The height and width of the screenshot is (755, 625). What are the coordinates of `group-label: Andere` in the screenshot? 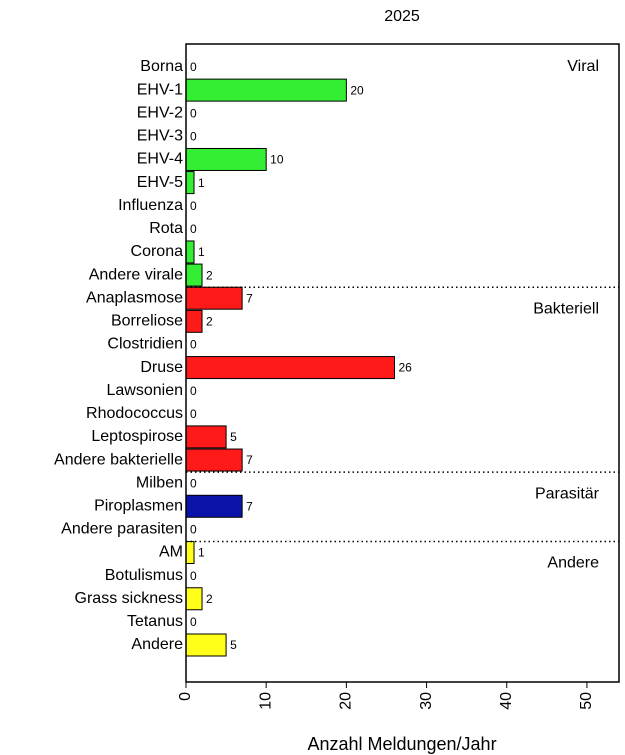 It's located at (573, 563).